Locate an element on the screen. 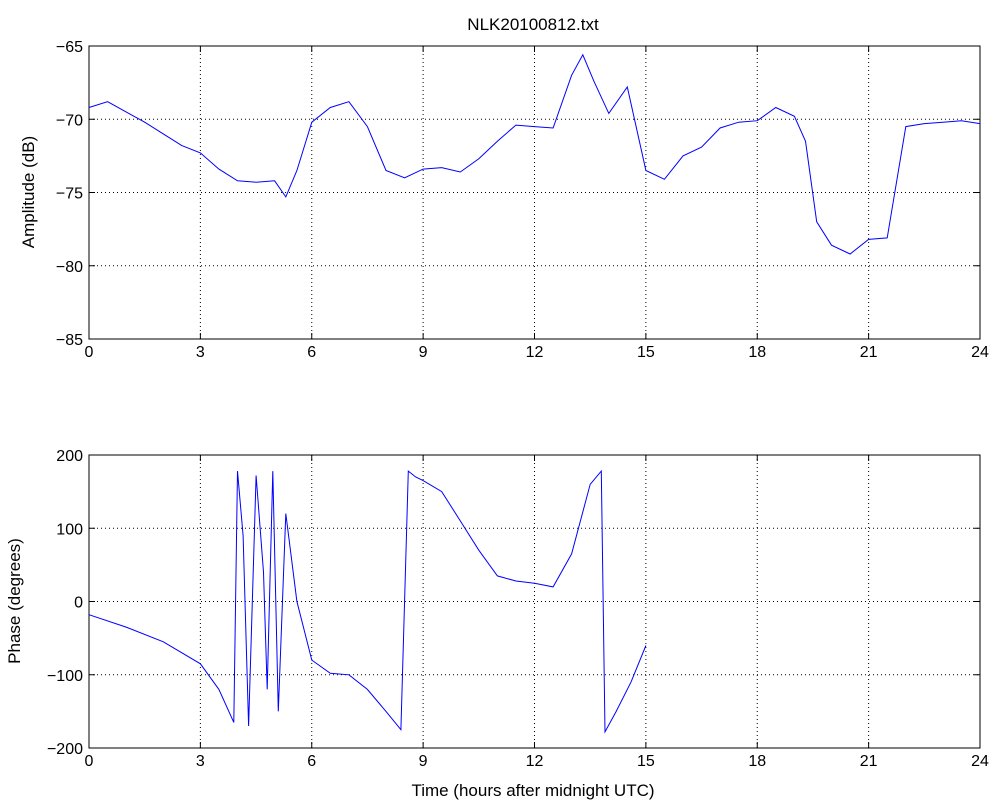  phase-x-tick-label: 12 is located at coordinates (535, 761).